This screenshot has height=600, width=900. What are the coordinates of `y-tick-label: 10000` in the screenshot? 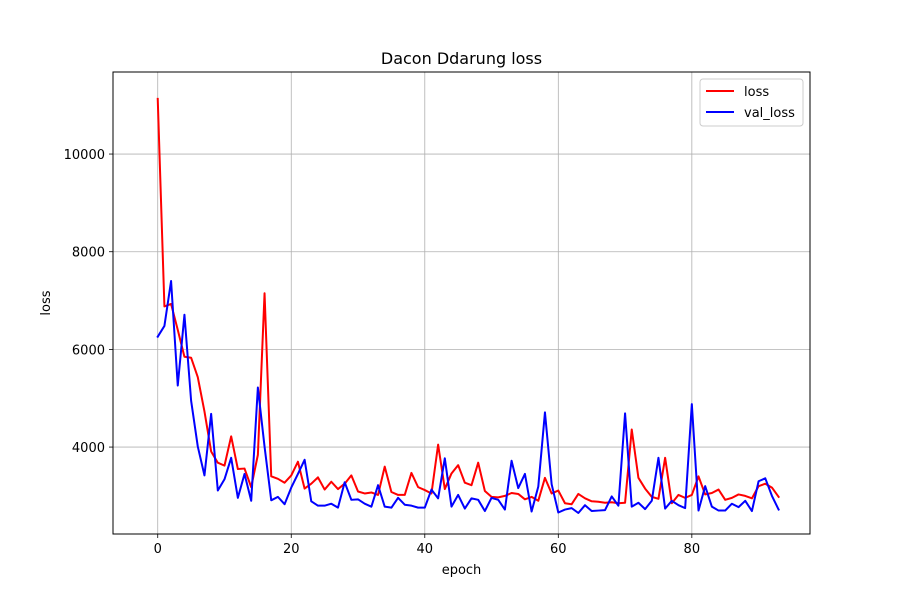 It's located at (84, 155).